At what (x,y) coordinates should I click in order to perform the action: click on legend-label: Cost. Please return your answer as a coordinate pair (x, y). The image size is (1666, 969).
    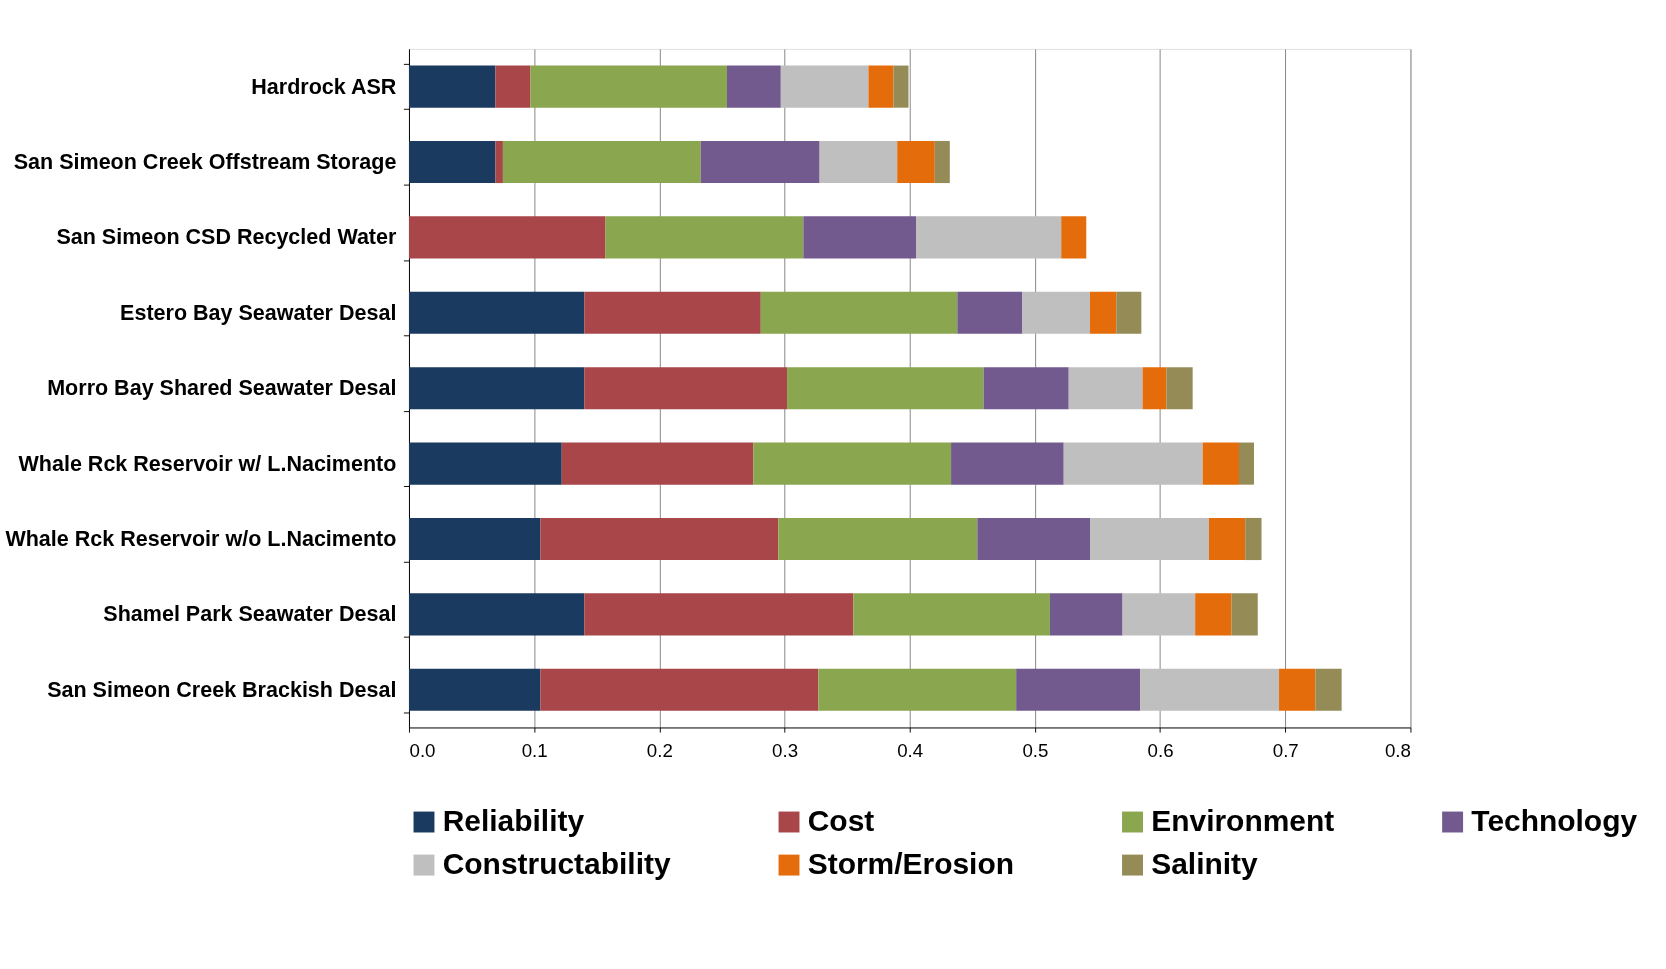
    Looking at the image, I should click on (841, 821).